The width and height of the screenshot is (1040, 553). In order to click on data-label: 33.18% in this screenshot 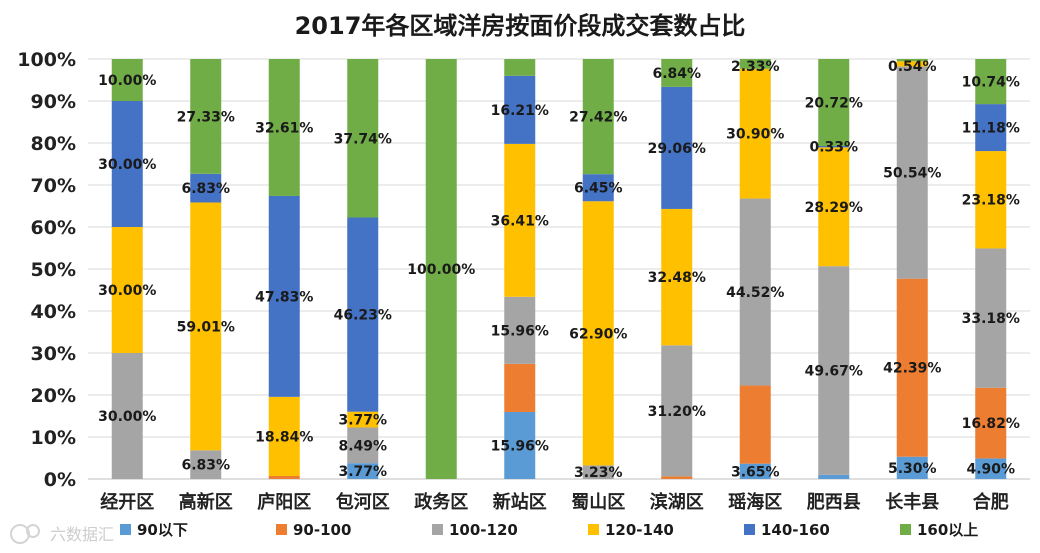, I will do `click(991, 319)`.